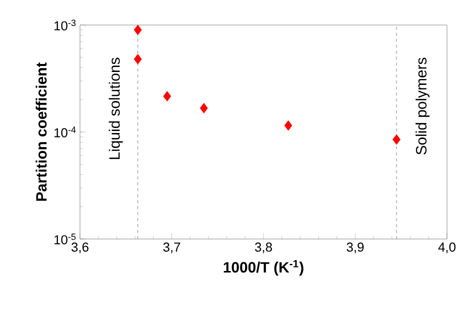 This screenshot has width=474, height=311. What do you see at coordinates (447, 248) in the screenshot?
I see `x-tick-label: 4,0` at bounding box center [447, 248].